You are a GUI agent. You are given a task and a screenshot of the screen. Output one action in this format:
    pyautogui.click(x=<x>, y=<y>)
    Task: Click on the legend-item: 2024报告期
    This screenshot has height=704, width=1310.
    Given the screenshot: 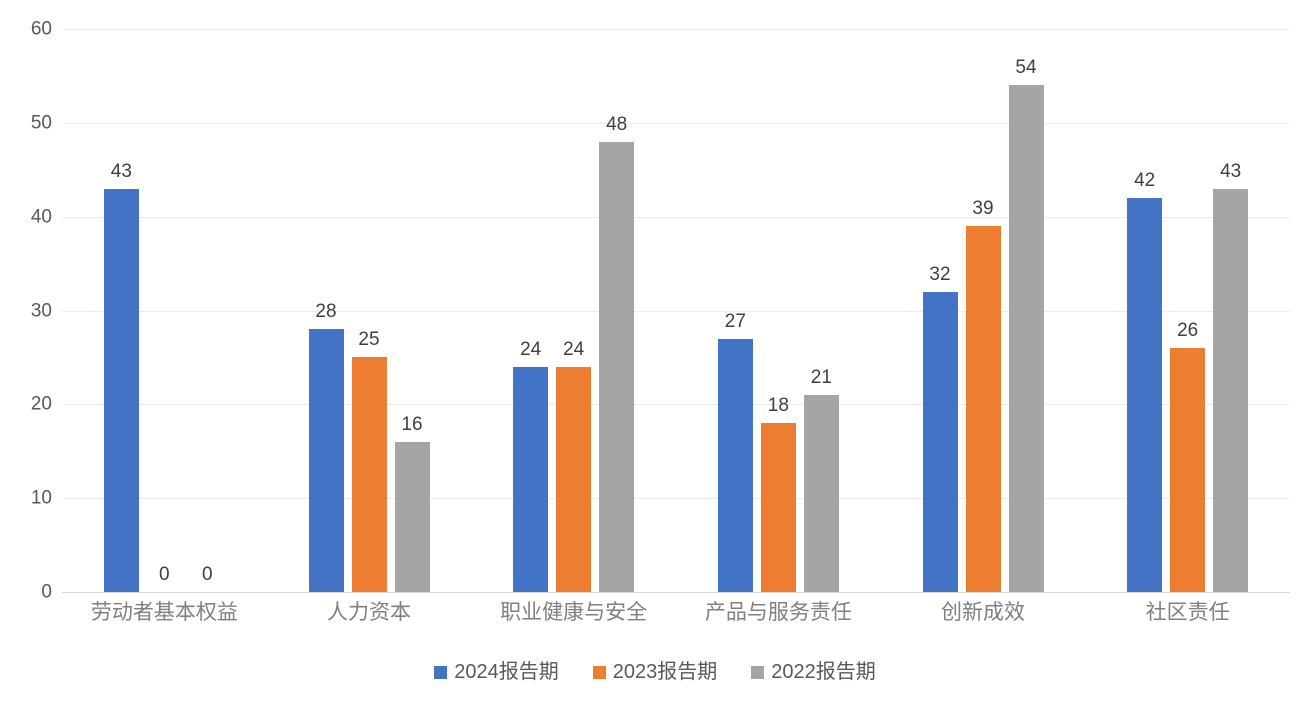 What is the action you would take?
    pyautogui.click(x=496, y=672)
    